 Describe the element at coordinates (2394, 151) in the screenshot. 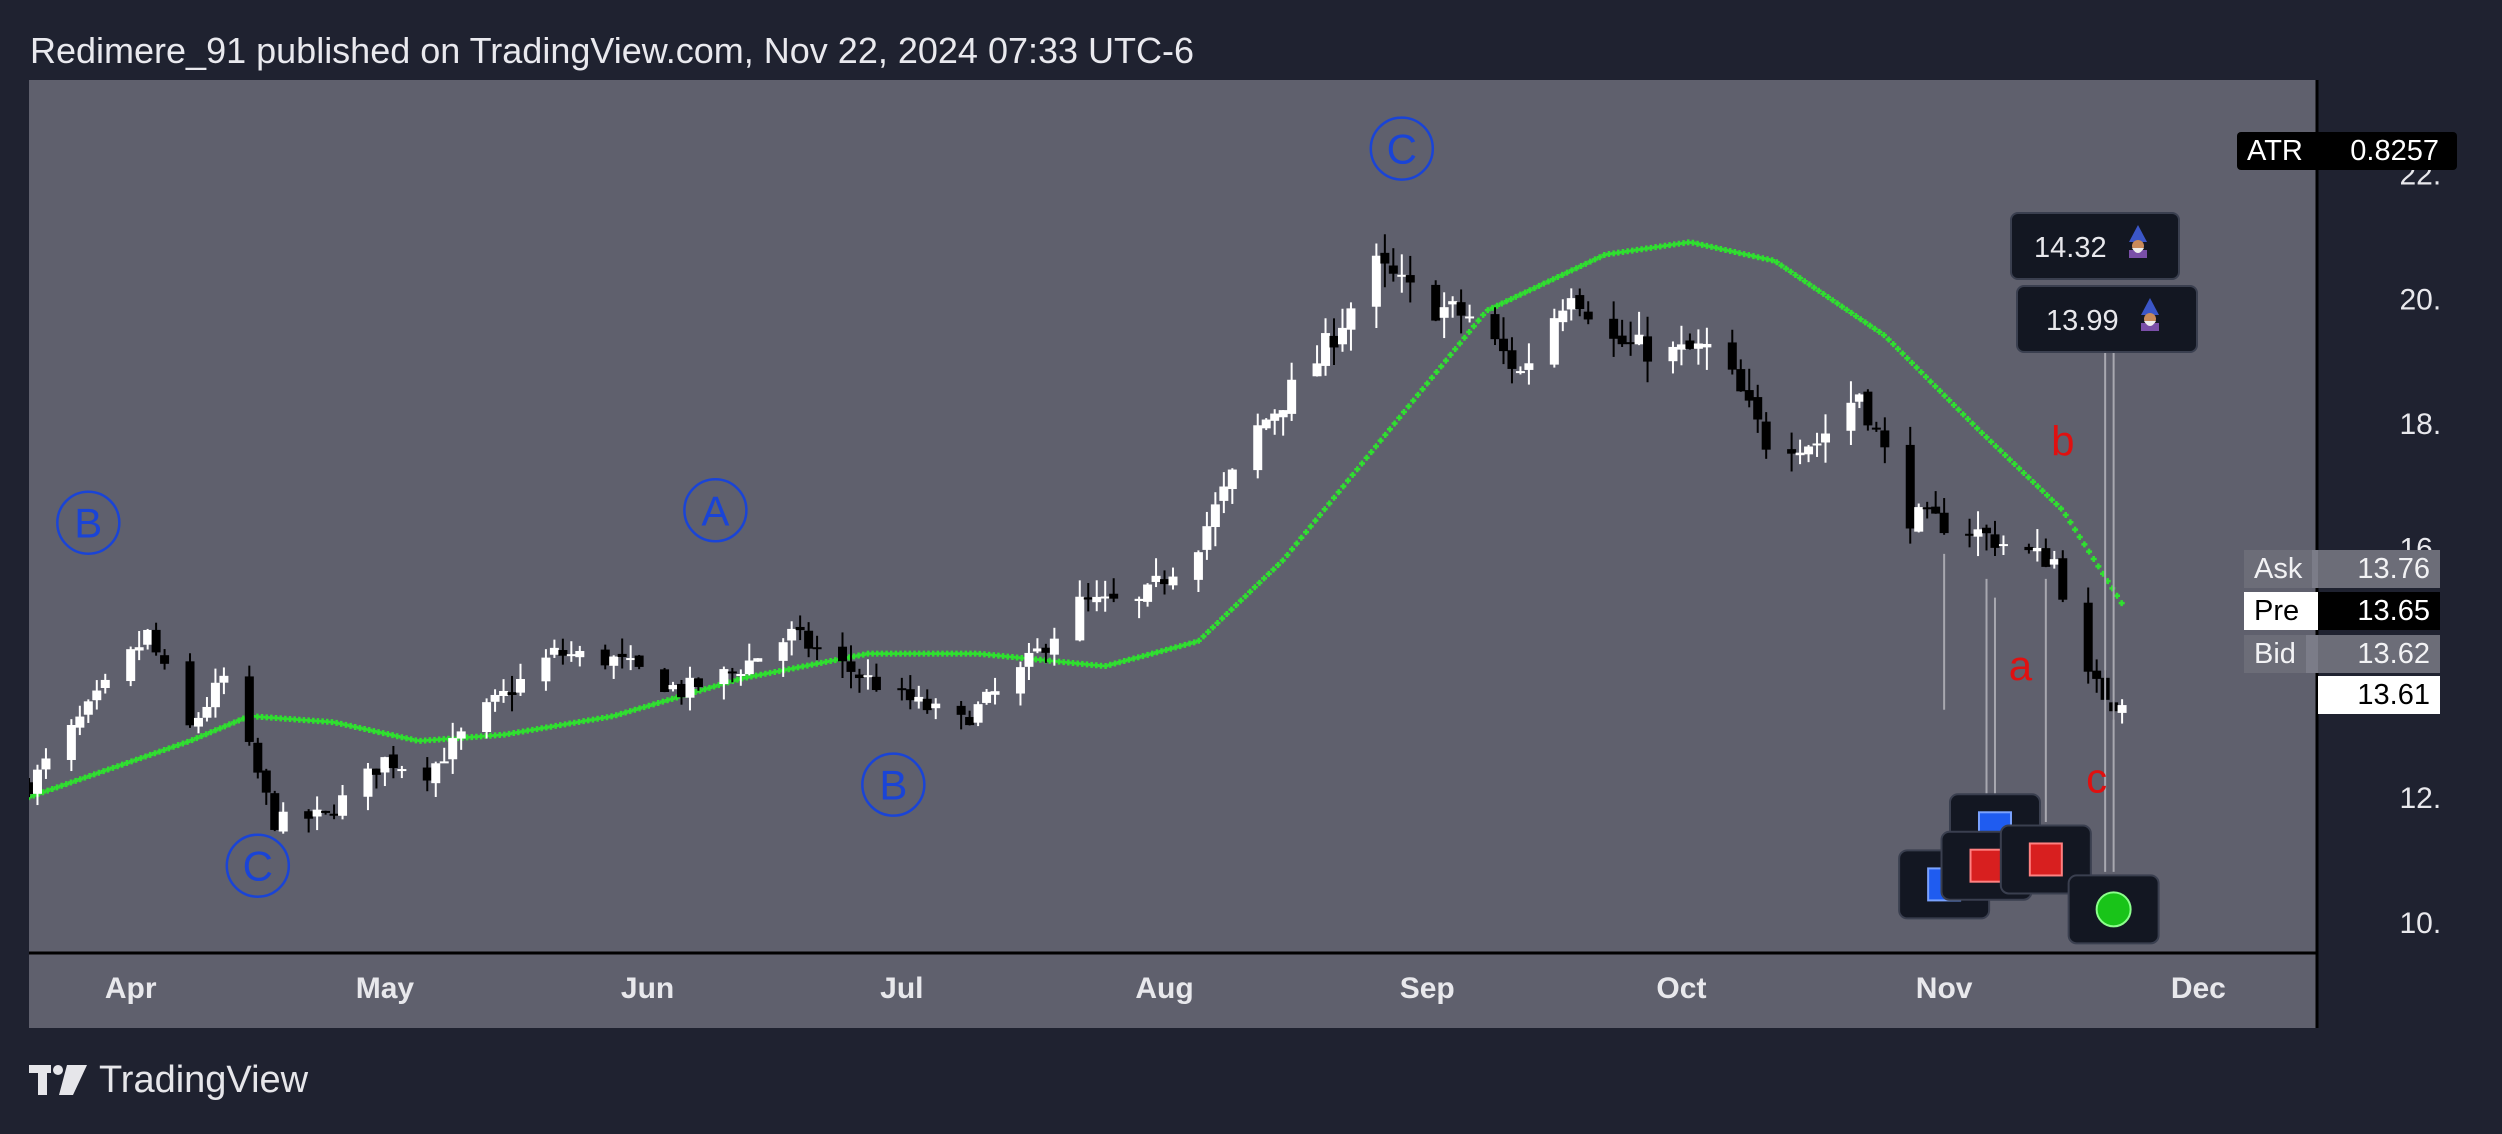

I see `atr-value: 0.8257` at that location.